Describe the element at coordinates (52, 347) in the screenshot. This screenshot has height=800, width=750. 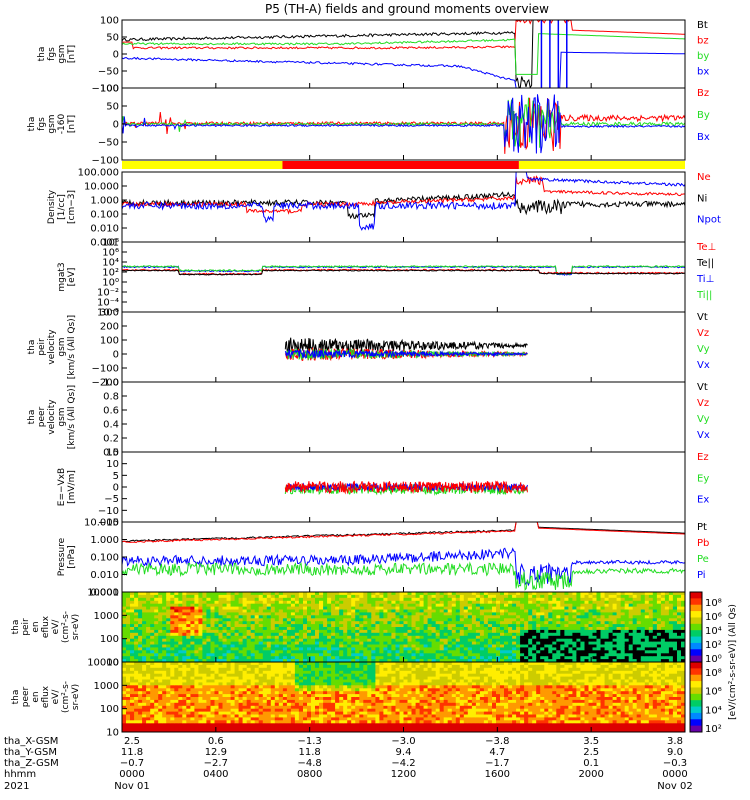
I see `y-axis-label: velocity` at that location.